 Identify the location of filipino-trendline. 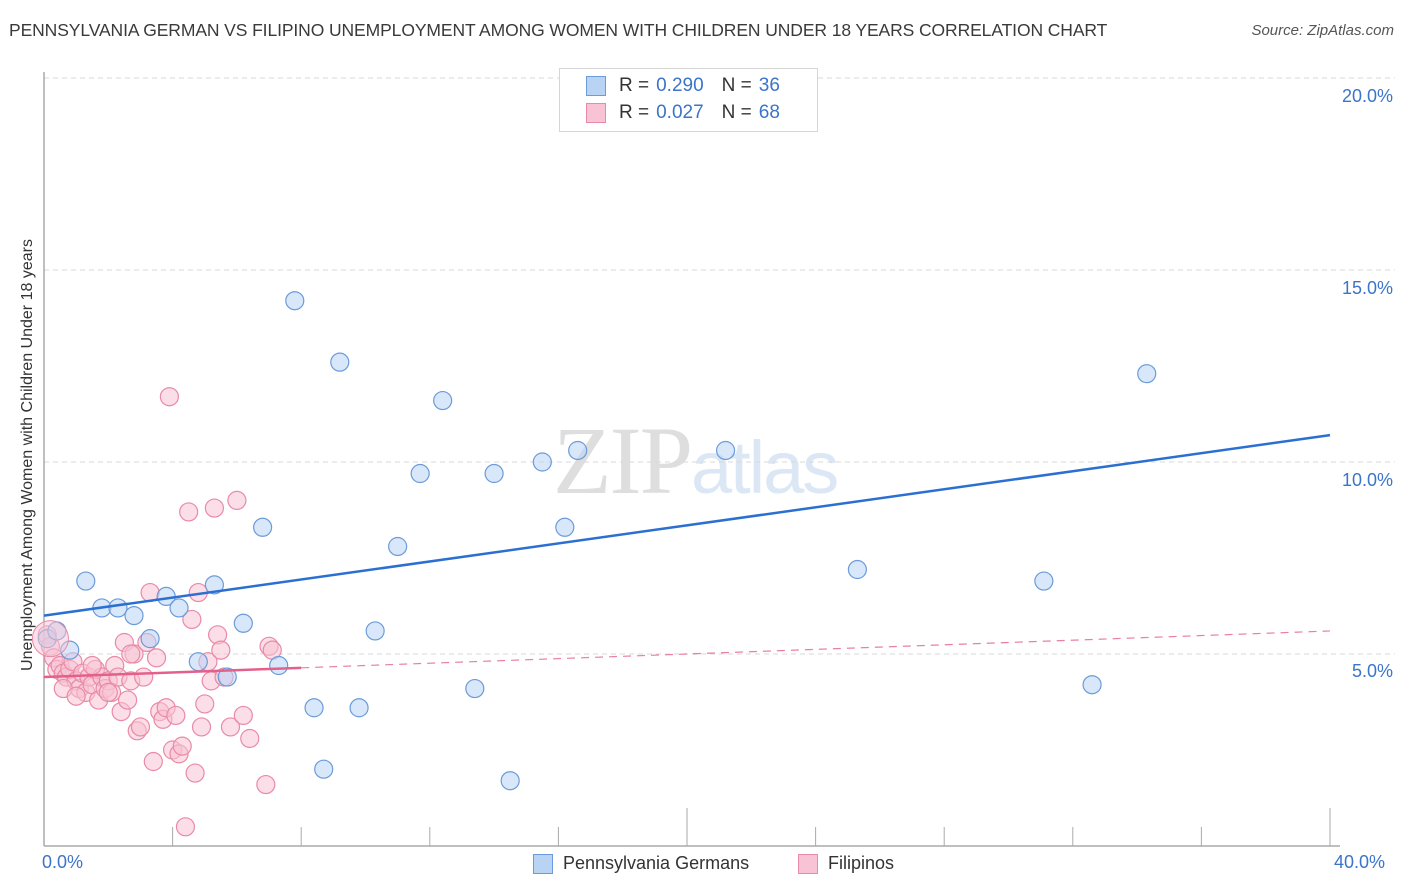
(172, 672).